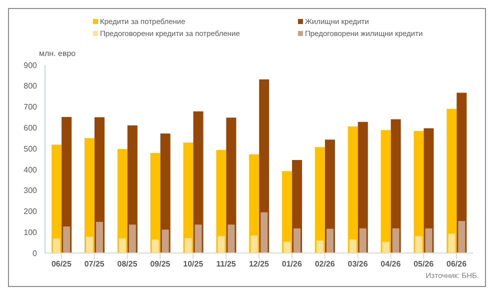 The image size is (494, 295). I want to click on x-tick-label: 06/26, so click(457, 264).